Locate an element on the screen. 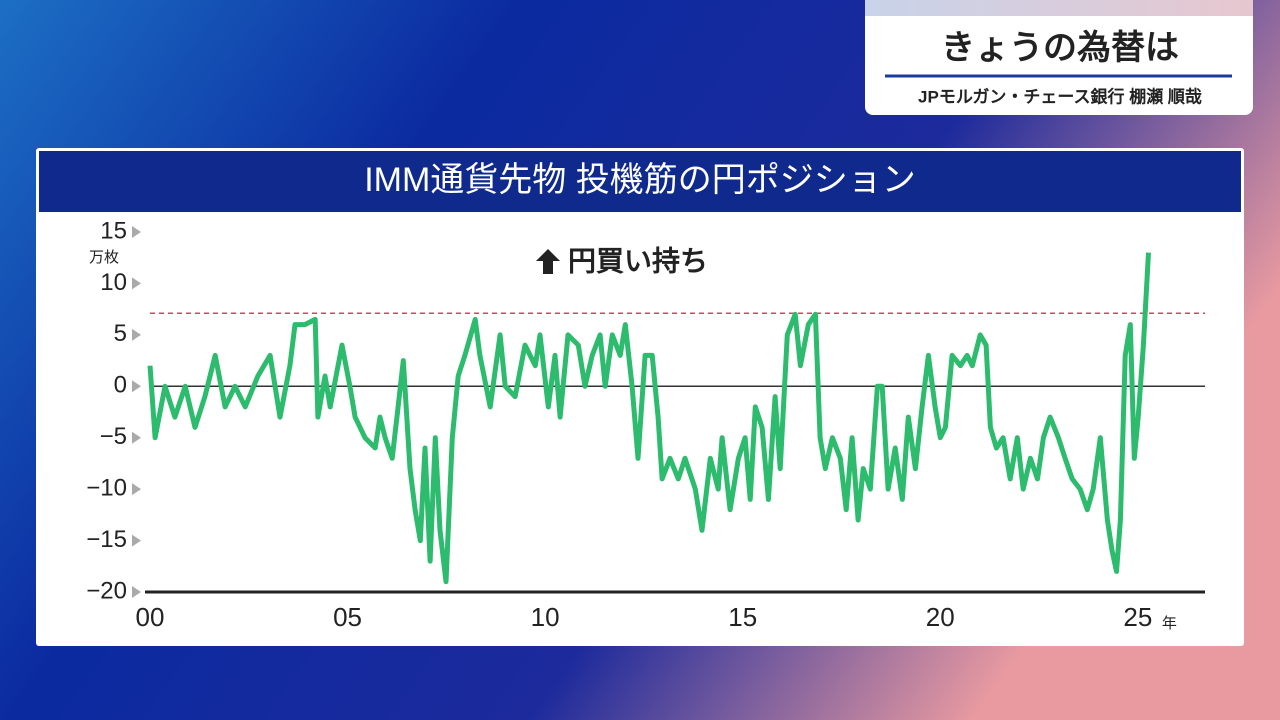 The image size is (1280, 720). arrow-icon is located at coordinates (548, 261).